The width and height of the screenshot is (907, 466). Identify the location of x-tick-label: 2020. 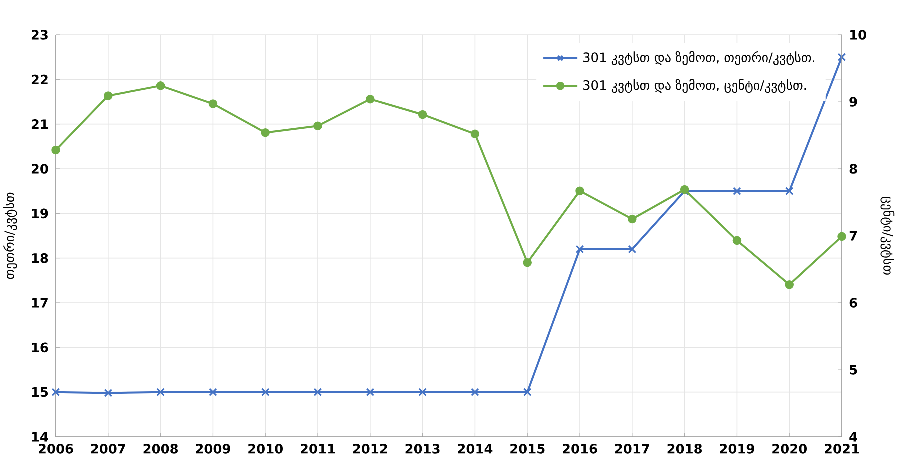
(790, 449).